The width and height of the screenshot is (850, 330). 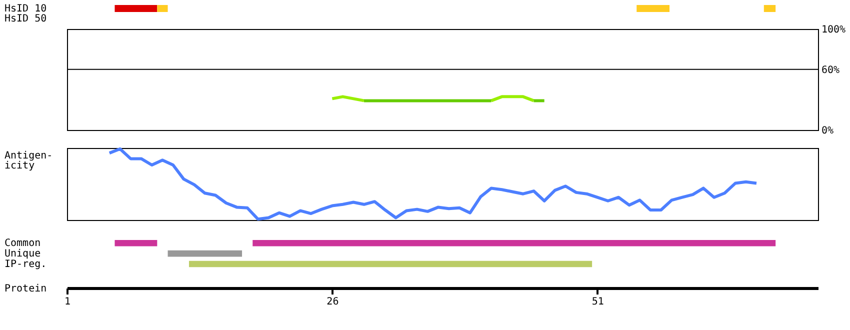 I want to click on x-tick-label: 1, so click(x=67, y=302).